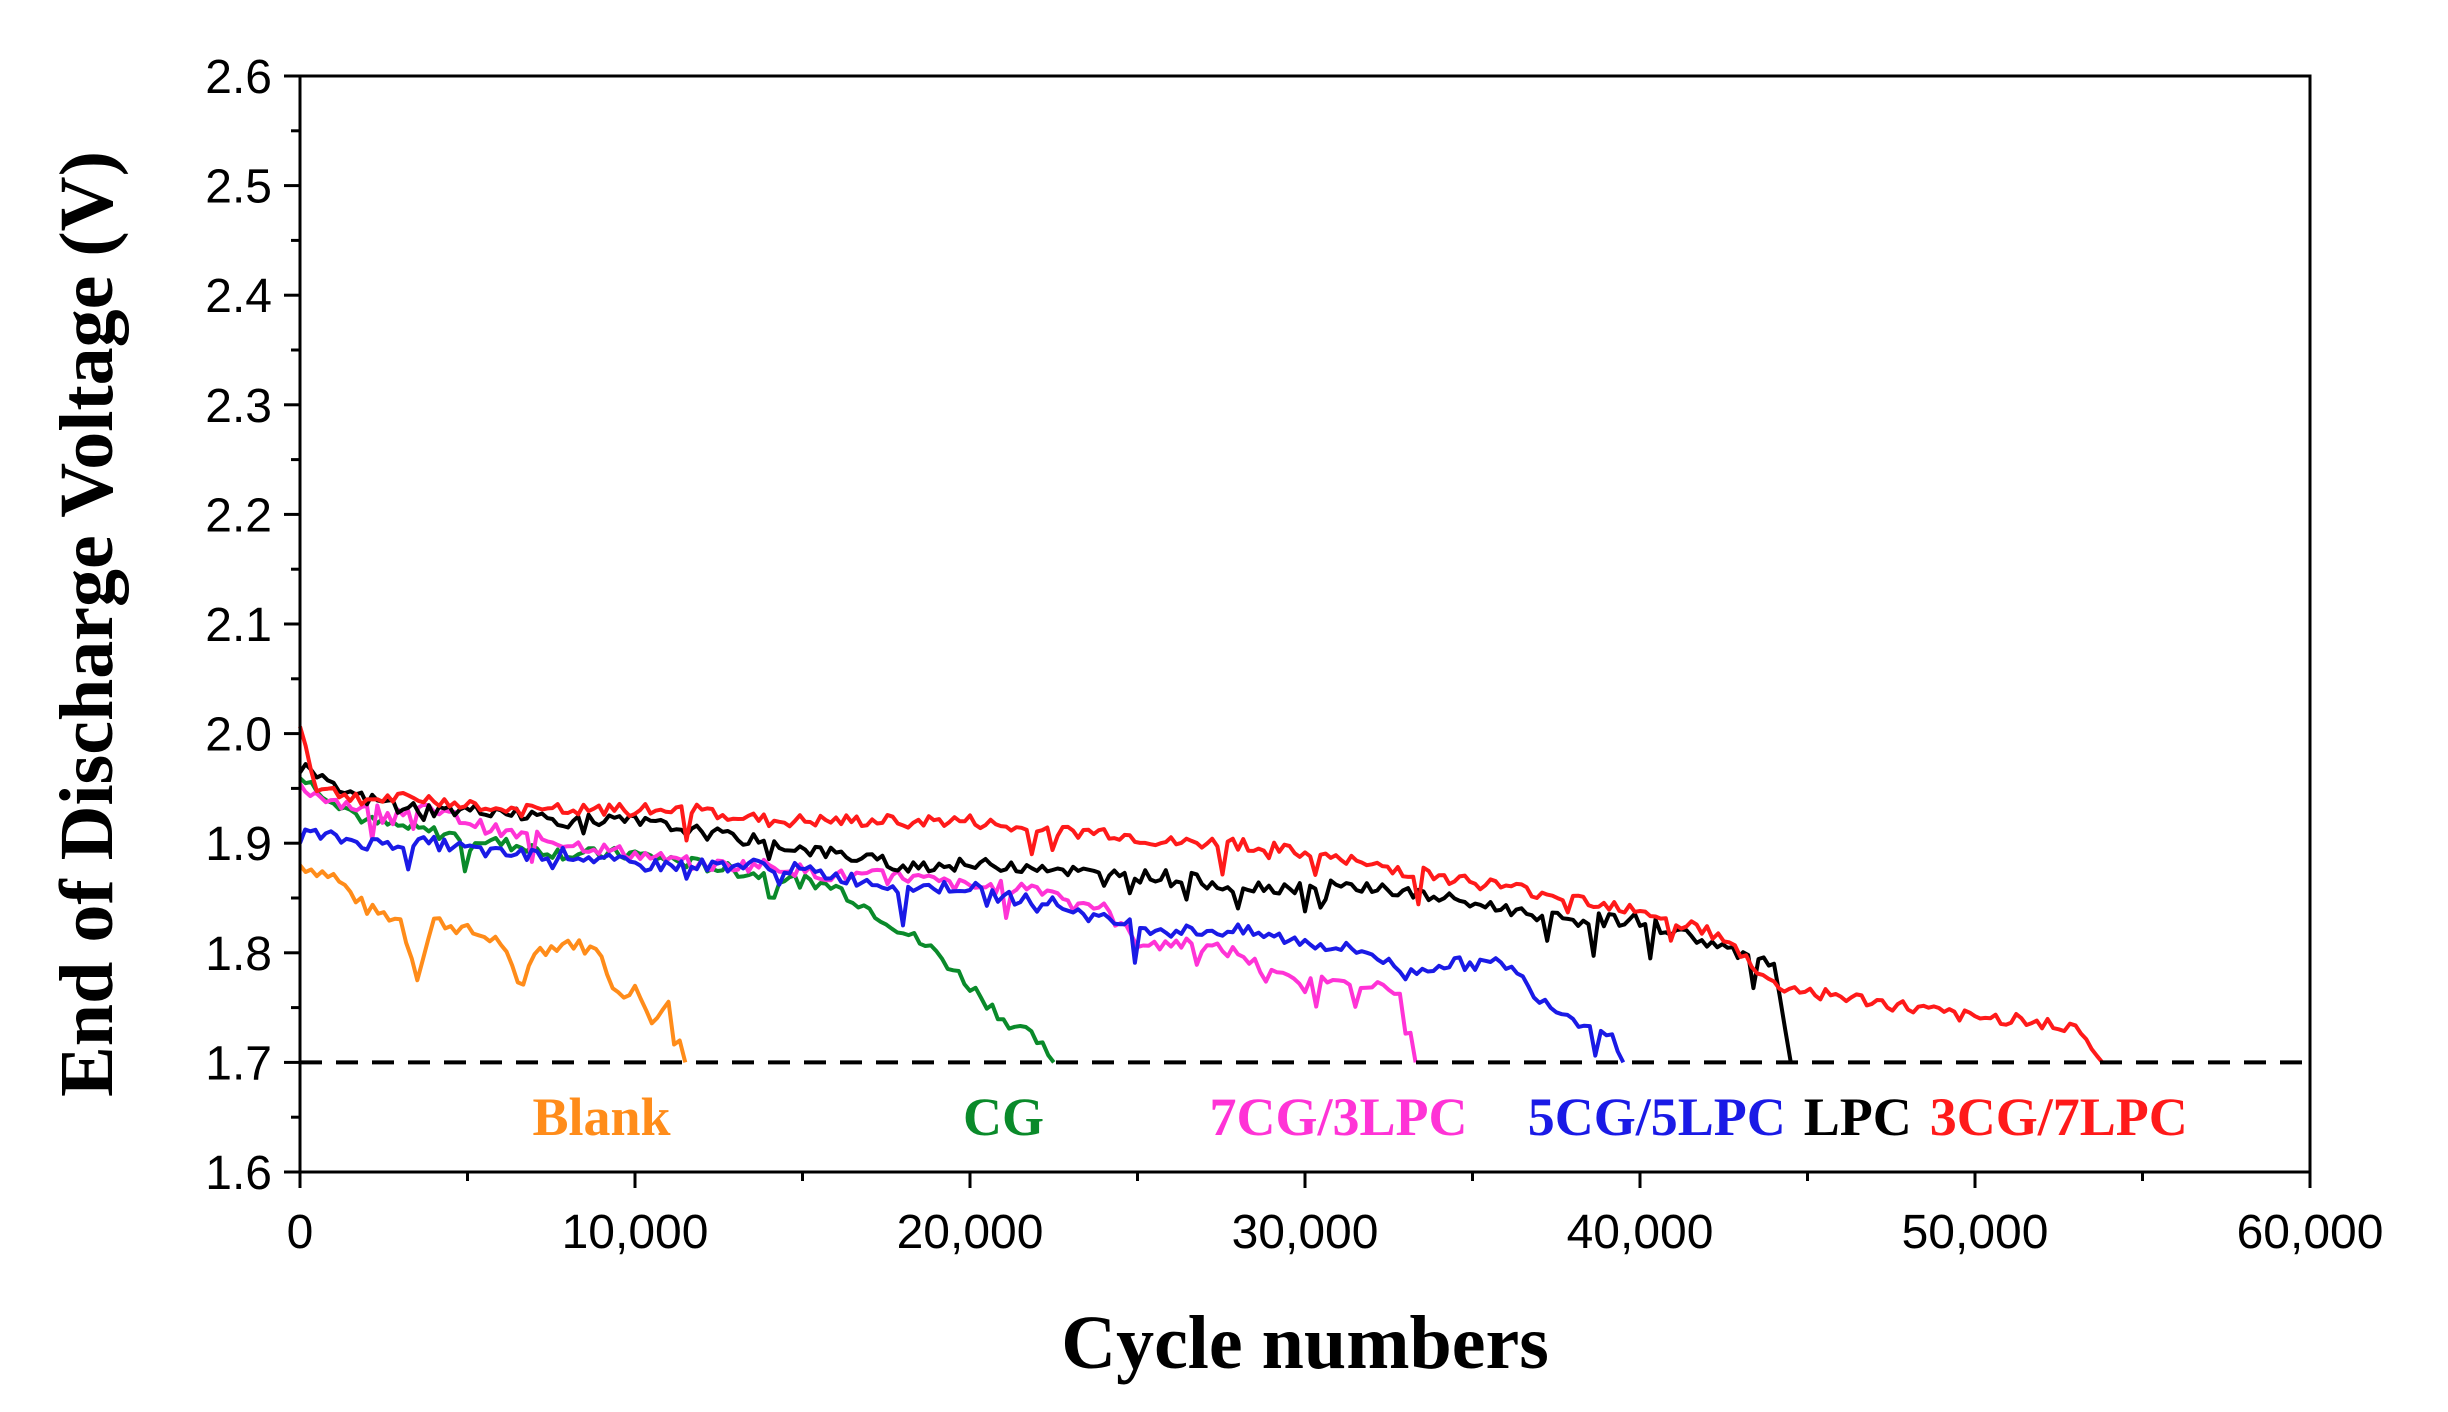 The width and height of the screenshot is (2448, 1412). I want to click on series-line-lpc, so click(1045, 912).